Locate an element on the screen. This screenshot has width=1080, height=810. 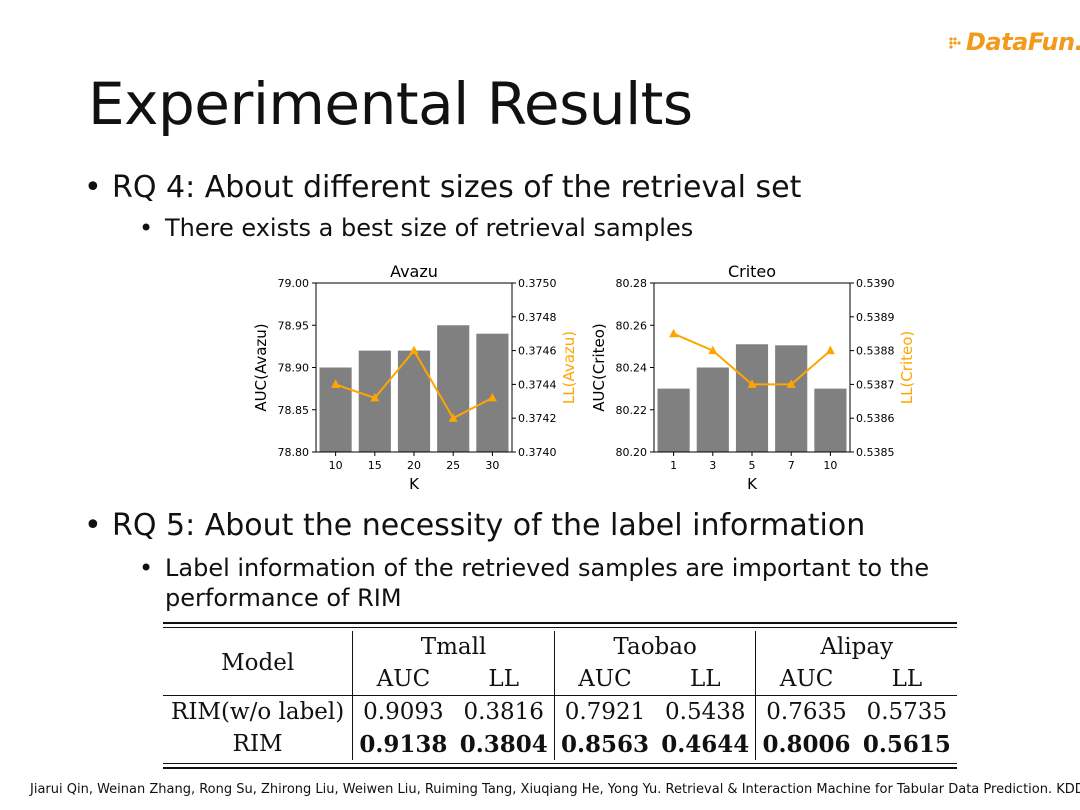
model-header: Model is located at coordinates (258, 663).